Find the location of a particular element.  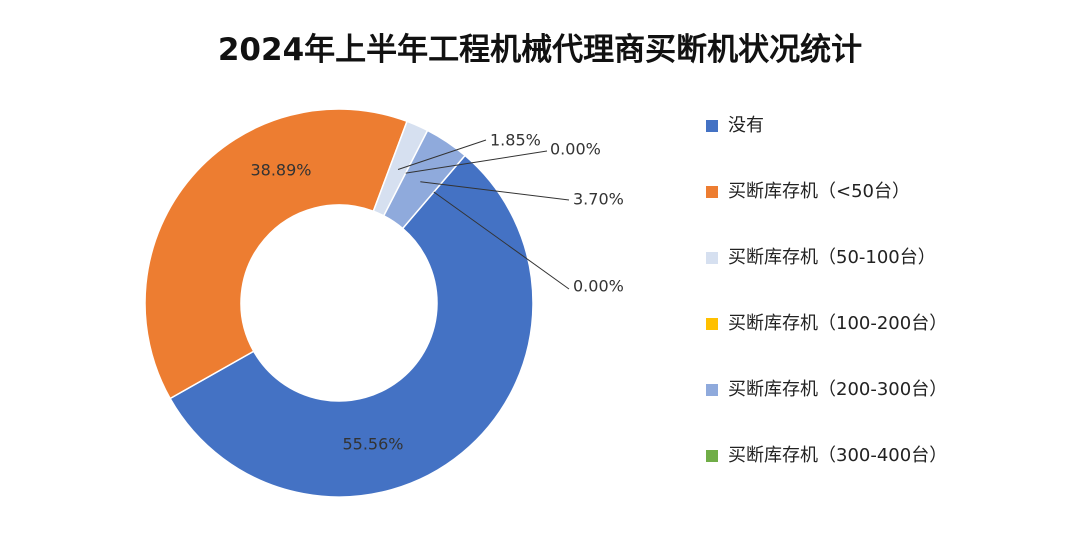

legend-label: 买断库存机（200-300台） is located at coordinates (838, 389).